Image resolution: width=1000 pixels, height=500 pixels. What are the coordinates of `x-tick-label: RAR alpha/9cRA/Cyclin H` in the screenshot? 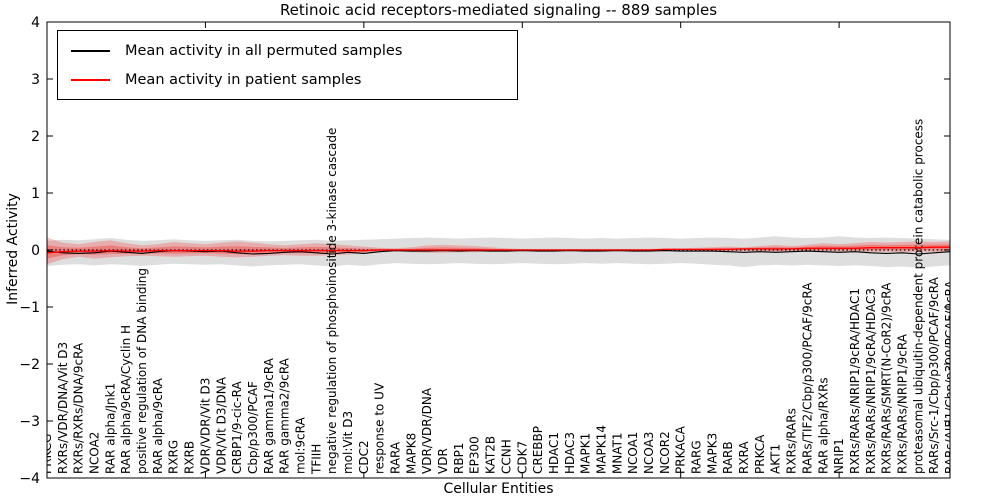 It's located at (126, 399).